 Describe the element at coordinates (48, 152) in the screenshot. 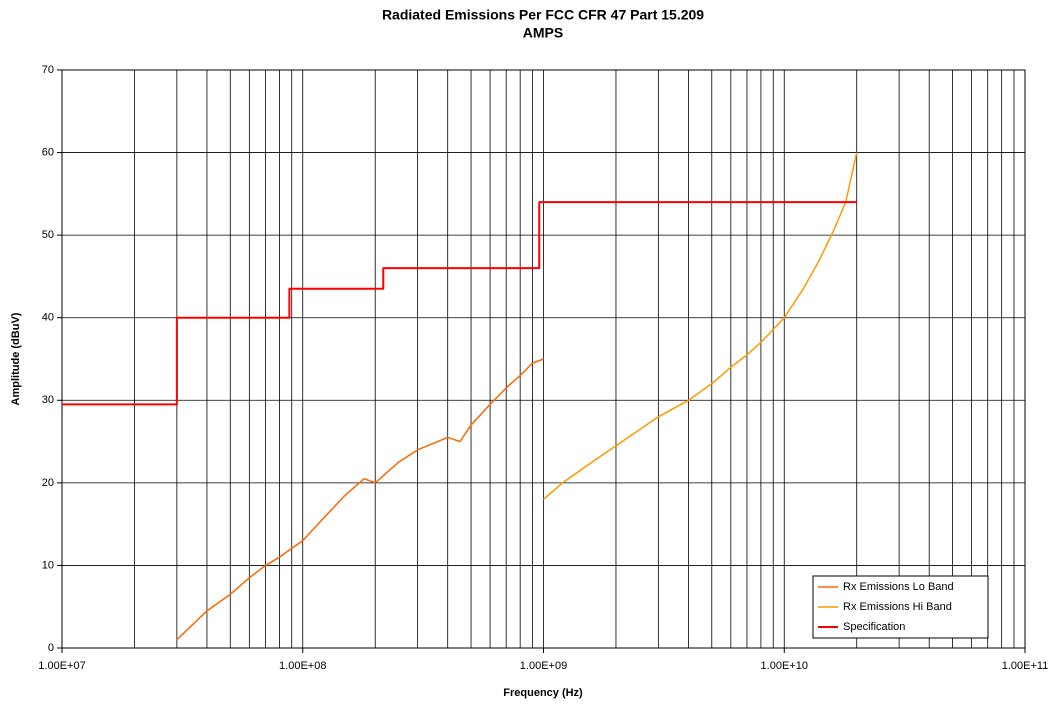

I see `y-tick-label: 60` at that location.